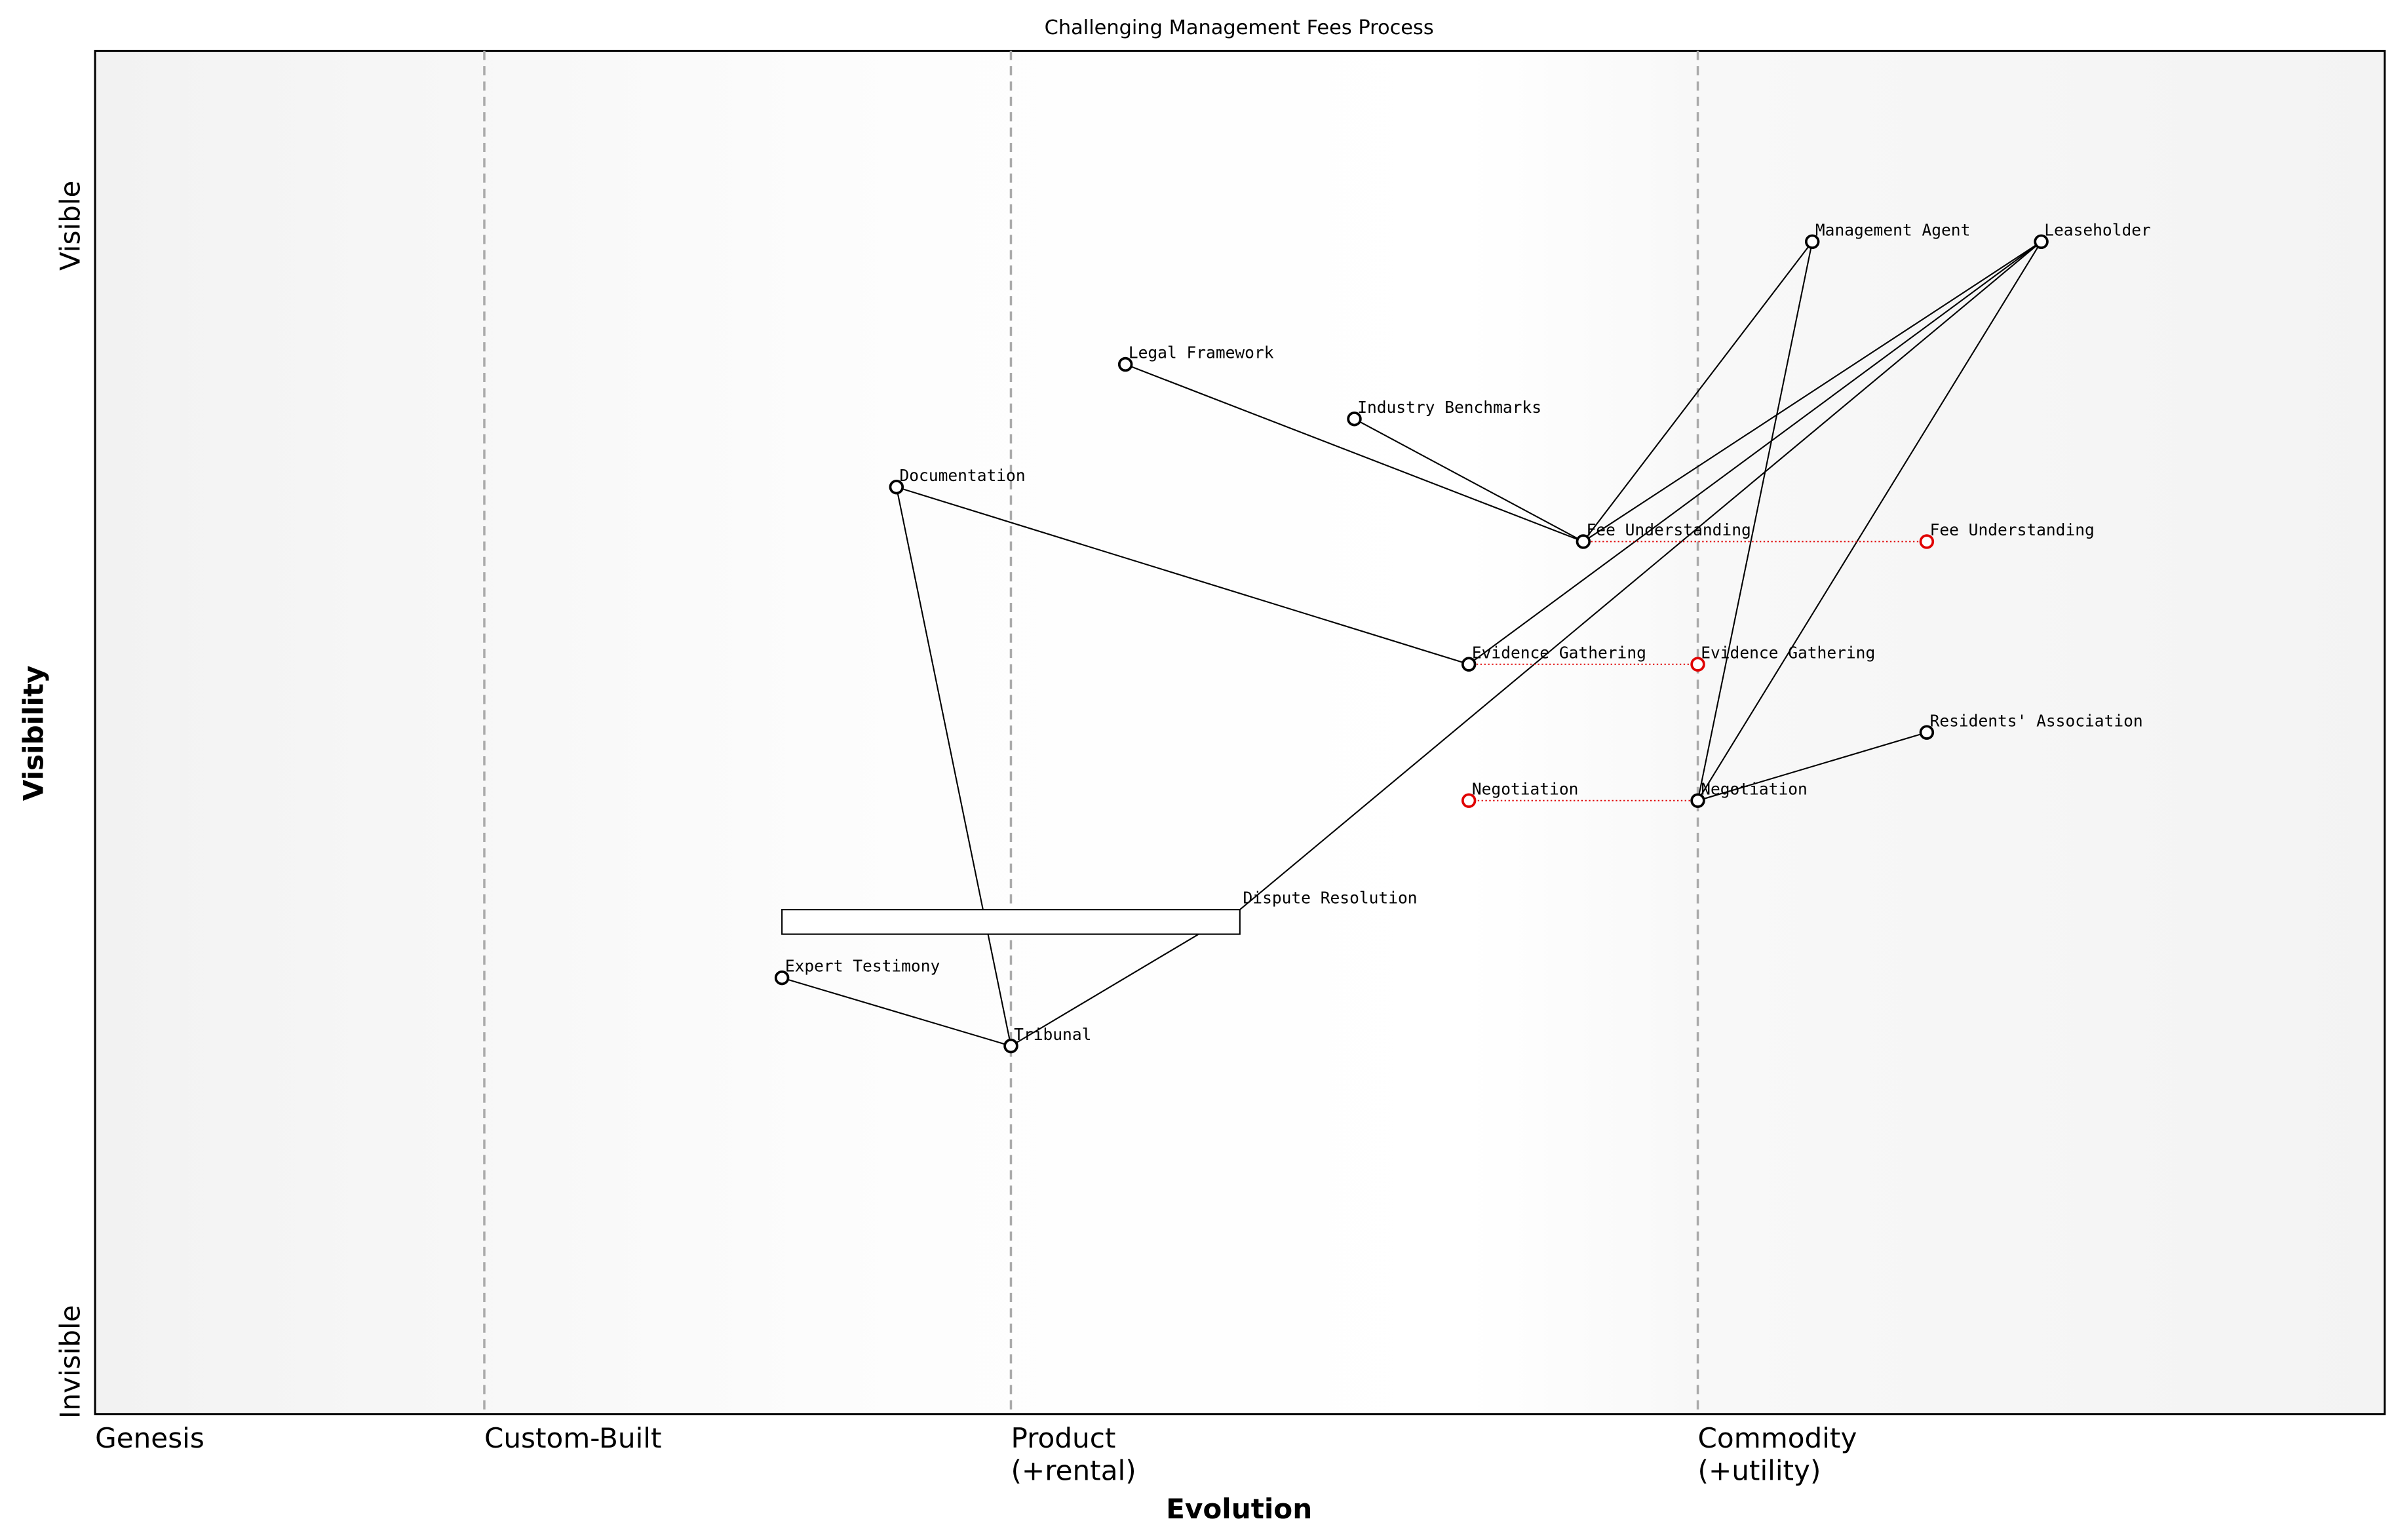 This screenshot has height=1540, width=2400. What do you see at coordinates (1759, 1470) in the screenshot?
I see `stage-label: (+utility)` at bounding box center [1759, 1470].